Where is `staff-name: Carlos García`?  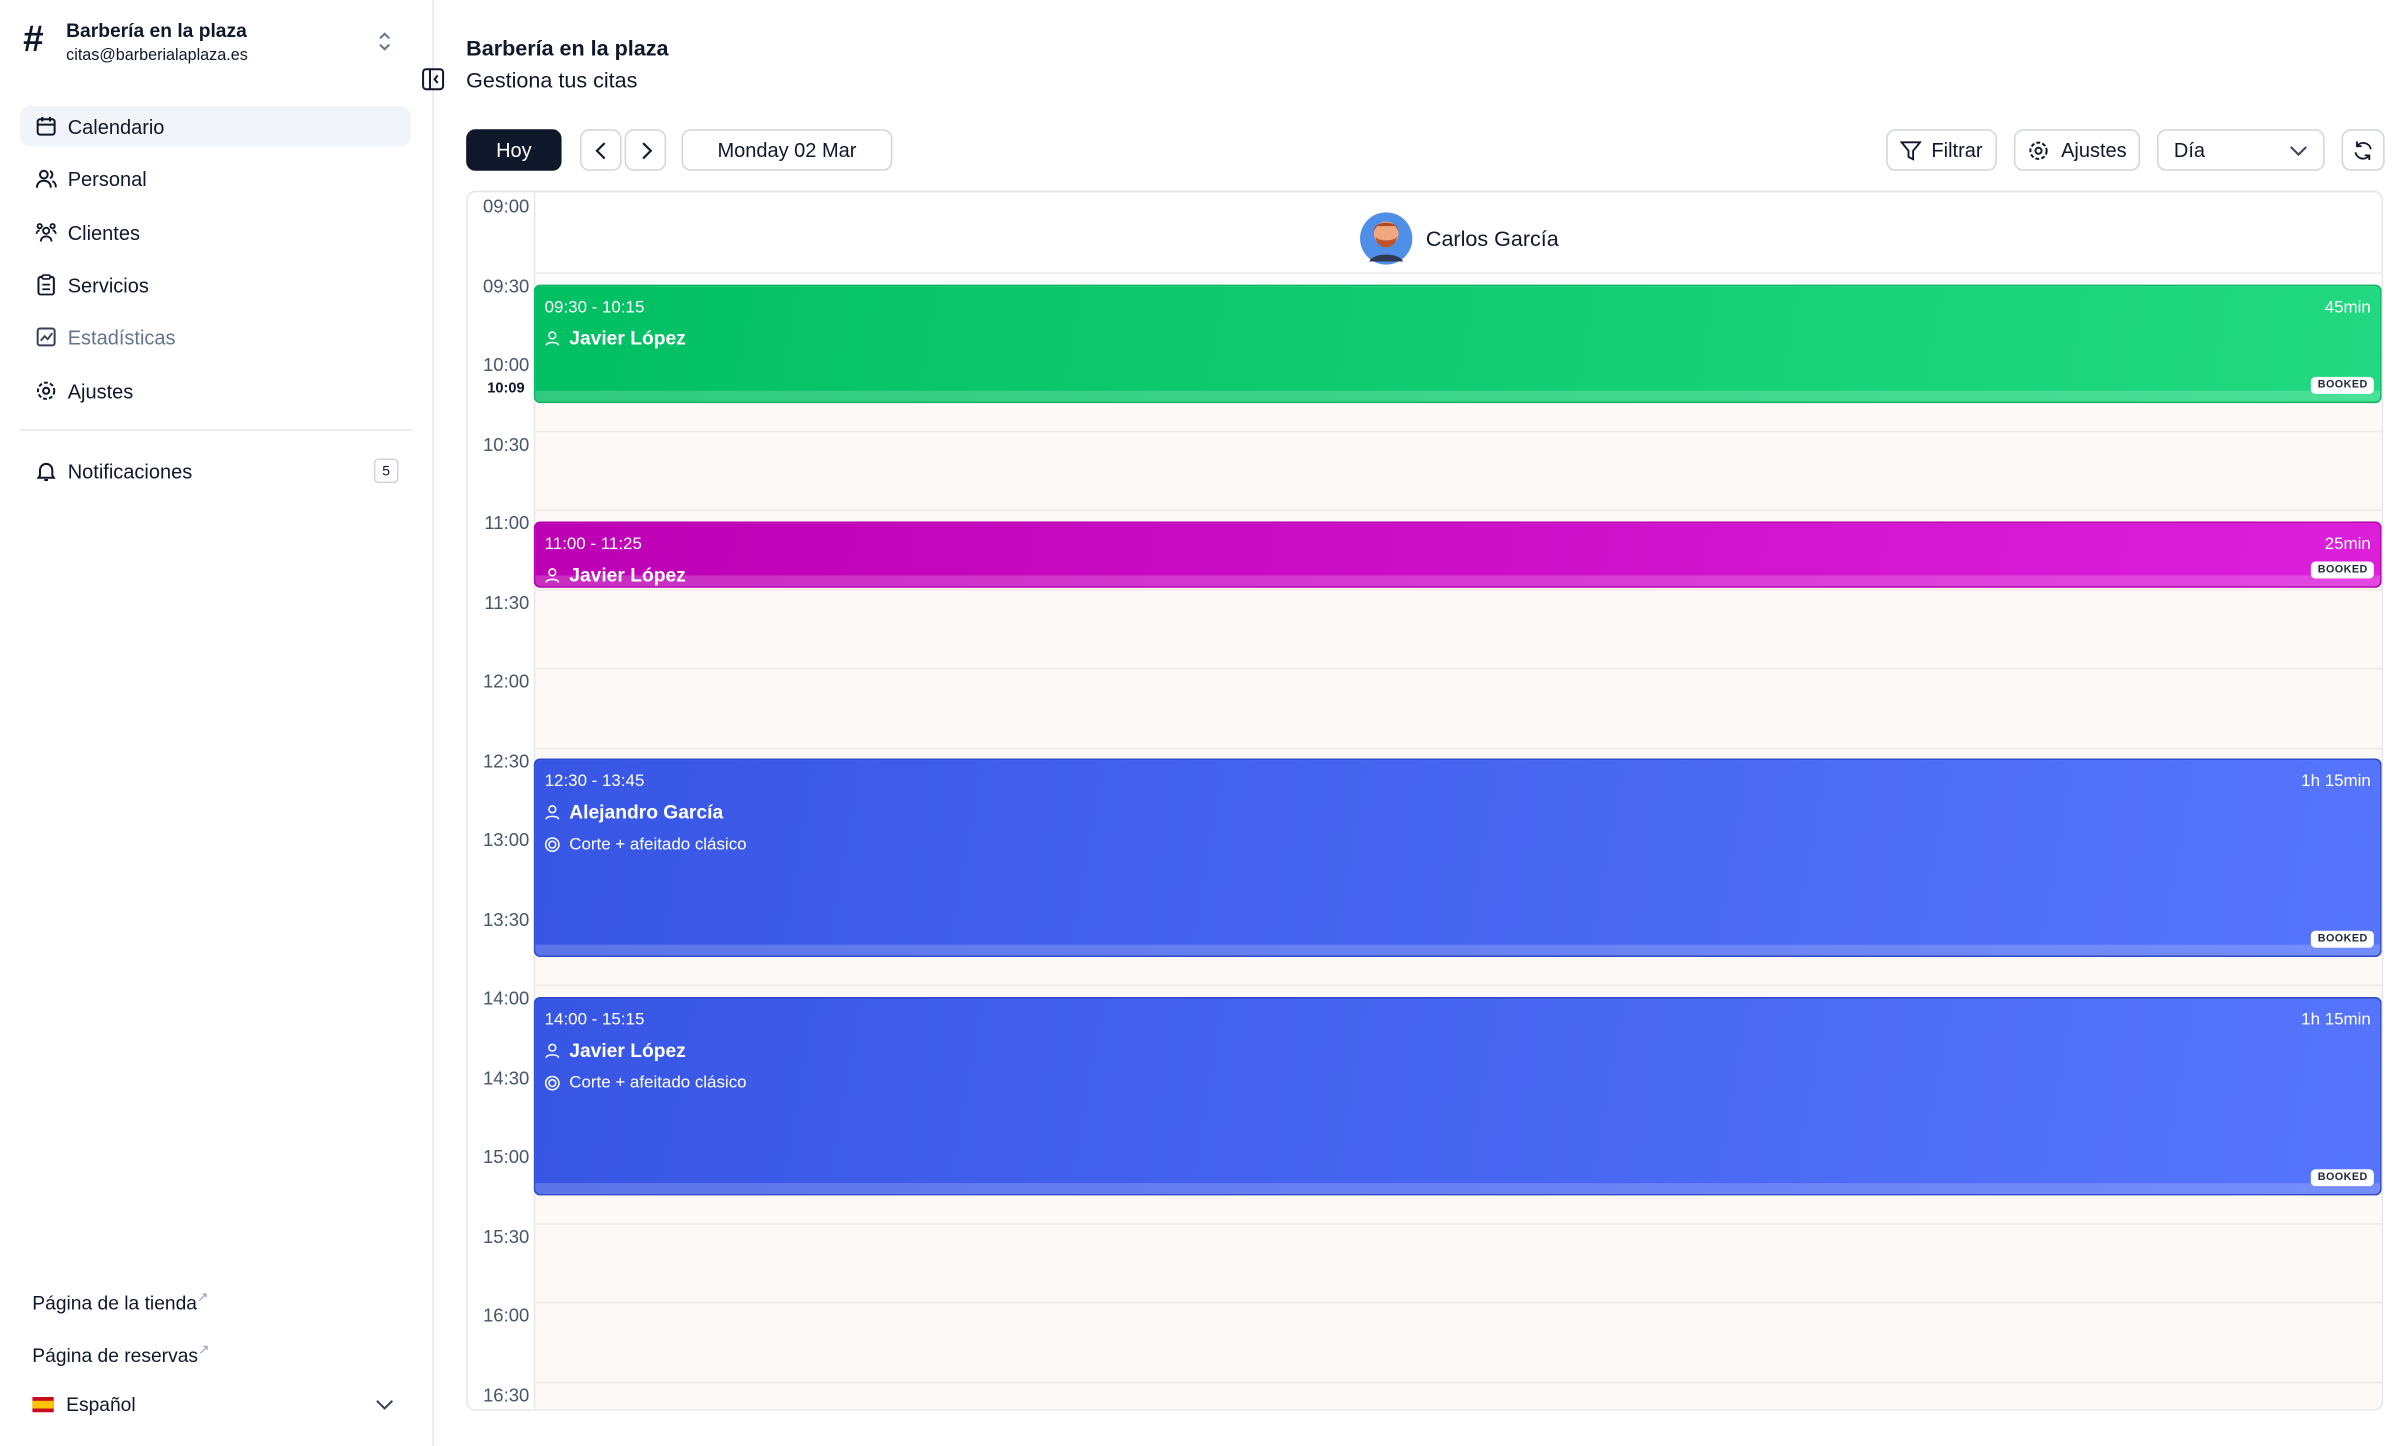
staff-name: Carlos García is located at coordinates (1492, 238).